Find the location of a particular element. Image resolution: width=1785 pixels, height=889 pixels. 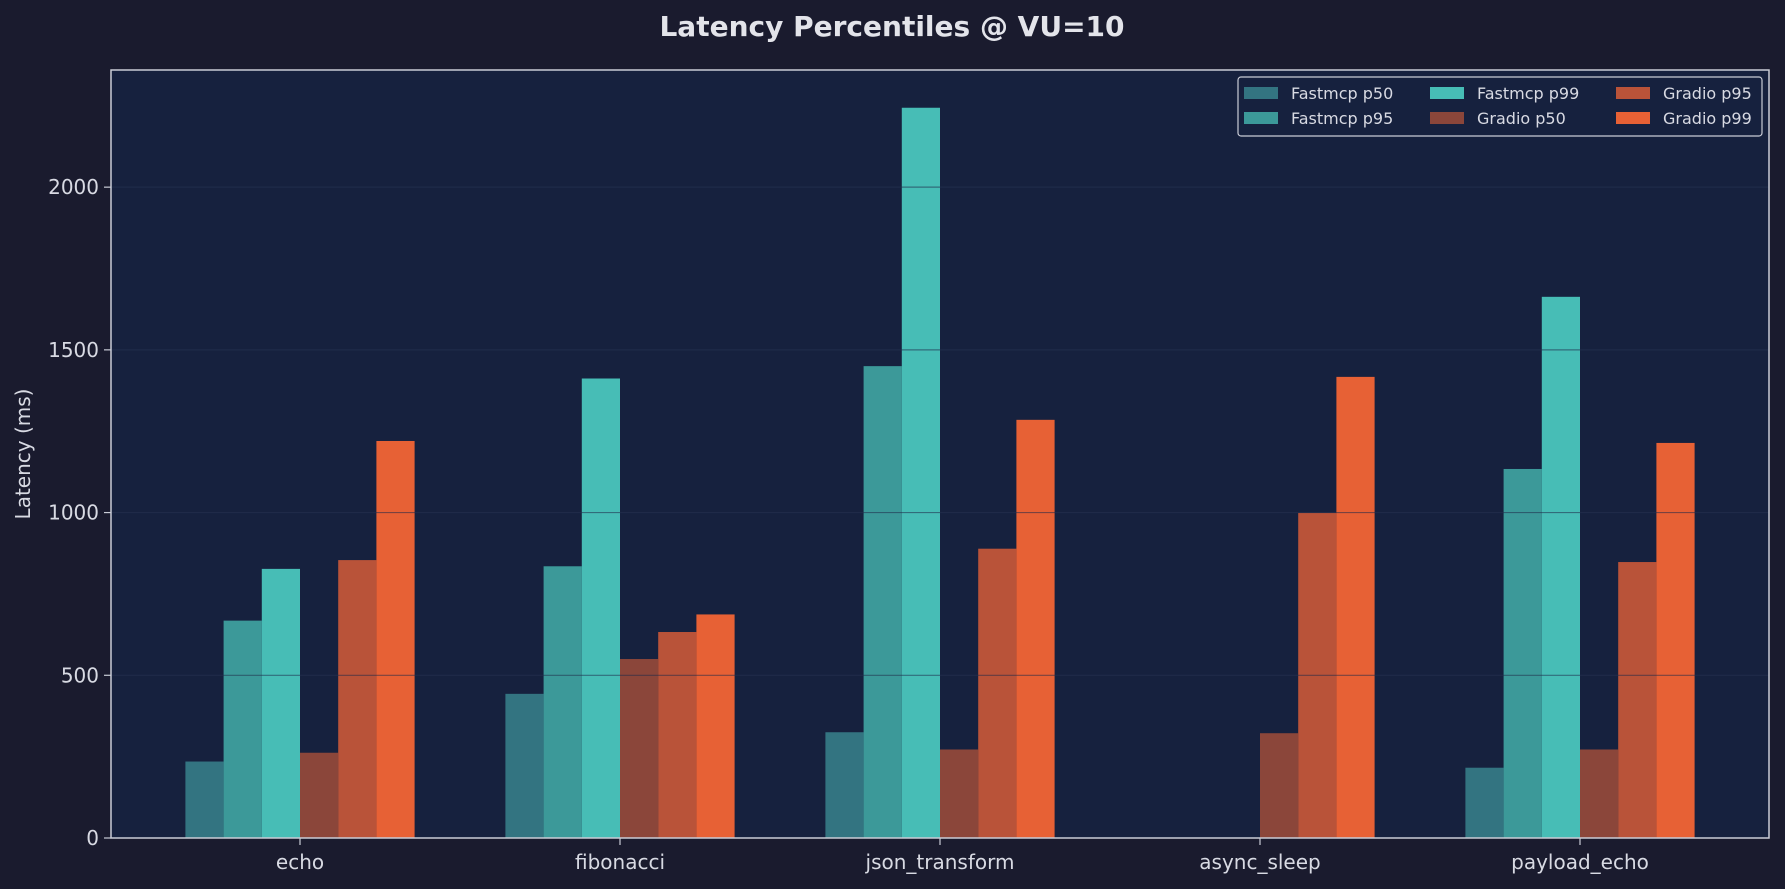

bar-async_sleep-gradio-p50 is located at coordinates (1279, 785).